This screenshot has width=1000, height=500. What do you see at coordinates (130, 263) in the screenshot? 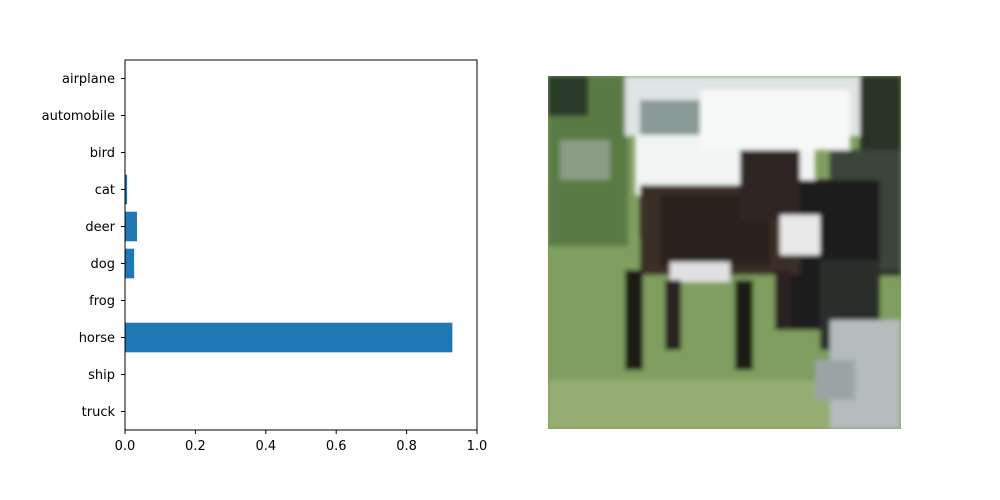
I see `bar-dog` at bounding box center [130, 263].